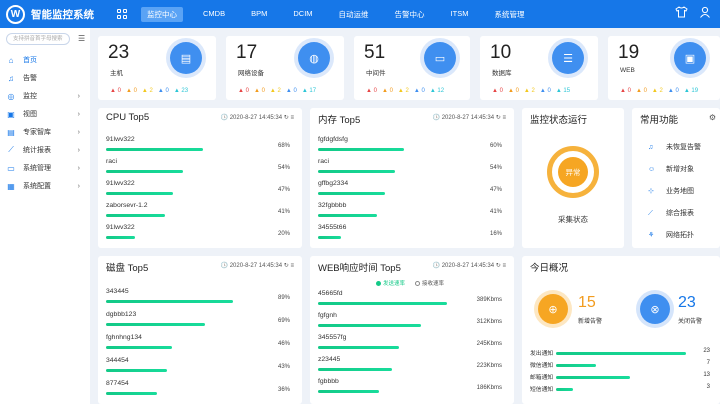 The image size is (720, 404). What do you see at coordinates (116, 73) in the screenshot?
I see `stat-label: 主机` at bounding box center [116, 73].